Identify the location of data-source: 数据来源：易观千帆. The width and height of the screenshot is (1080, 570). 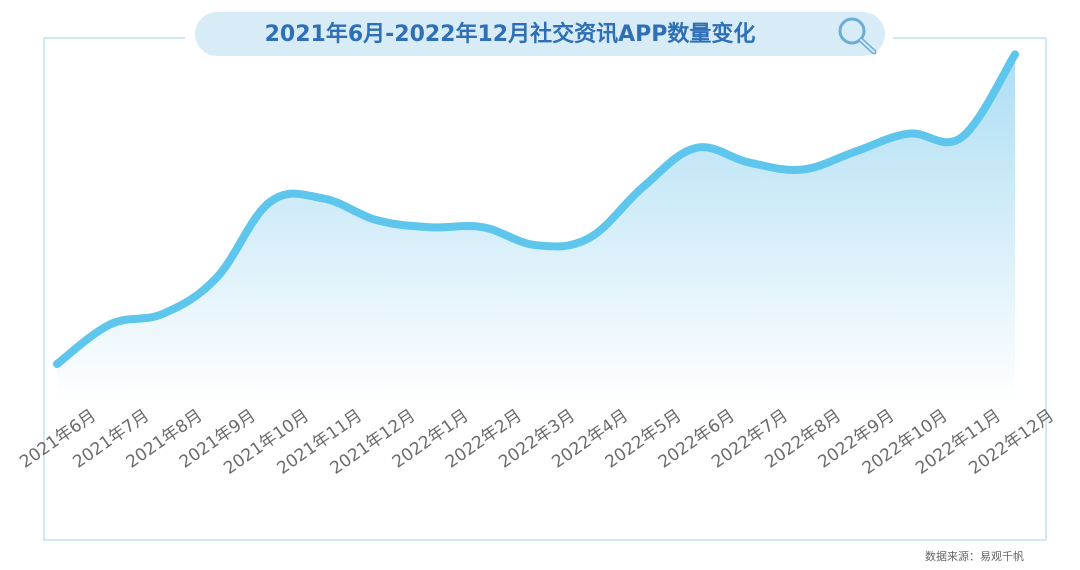
(974, 556).